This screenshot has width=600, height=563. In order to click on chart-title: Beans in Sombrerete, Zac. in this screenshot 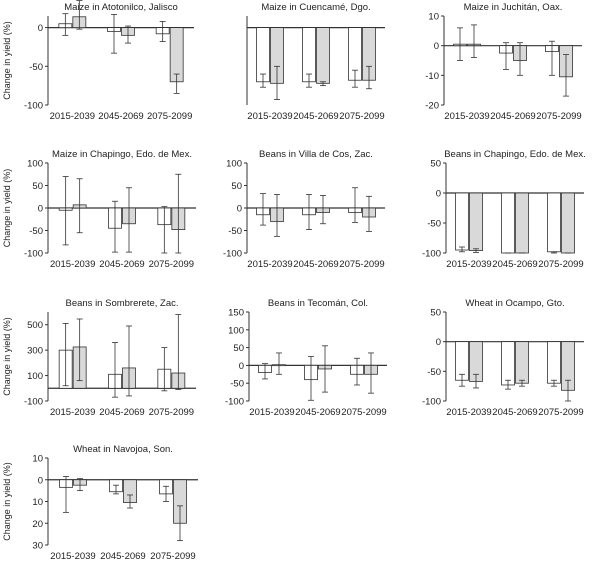, I will do `click(122, 303)`.